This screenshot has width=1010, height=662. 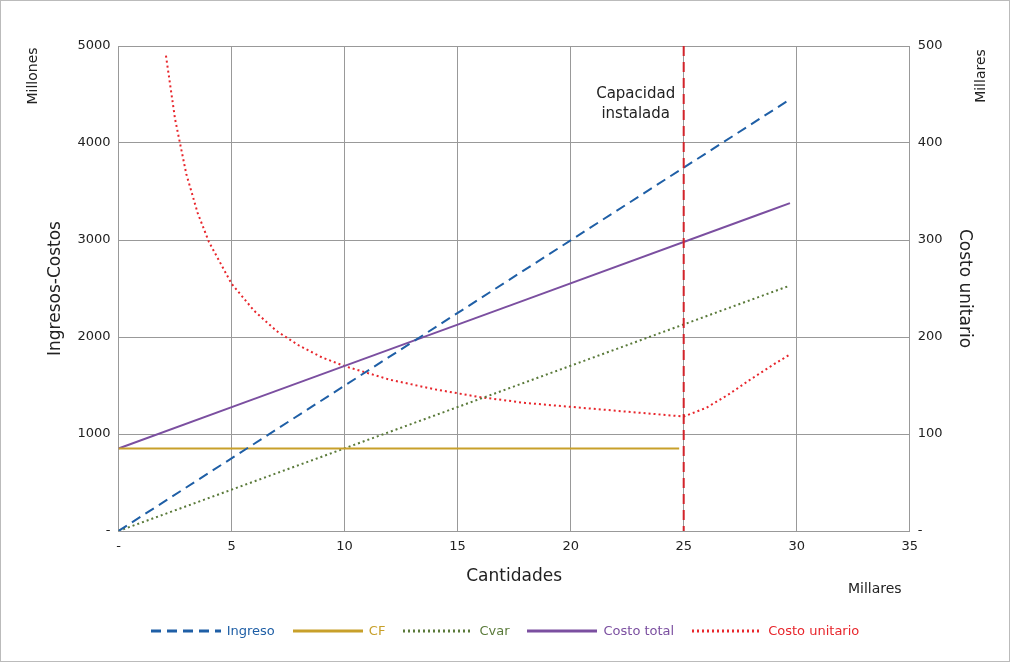 What do you see at coordinates (108, 530) in the screenshot?
I see `y-tick-label: -` at bounding box center [108, 530].